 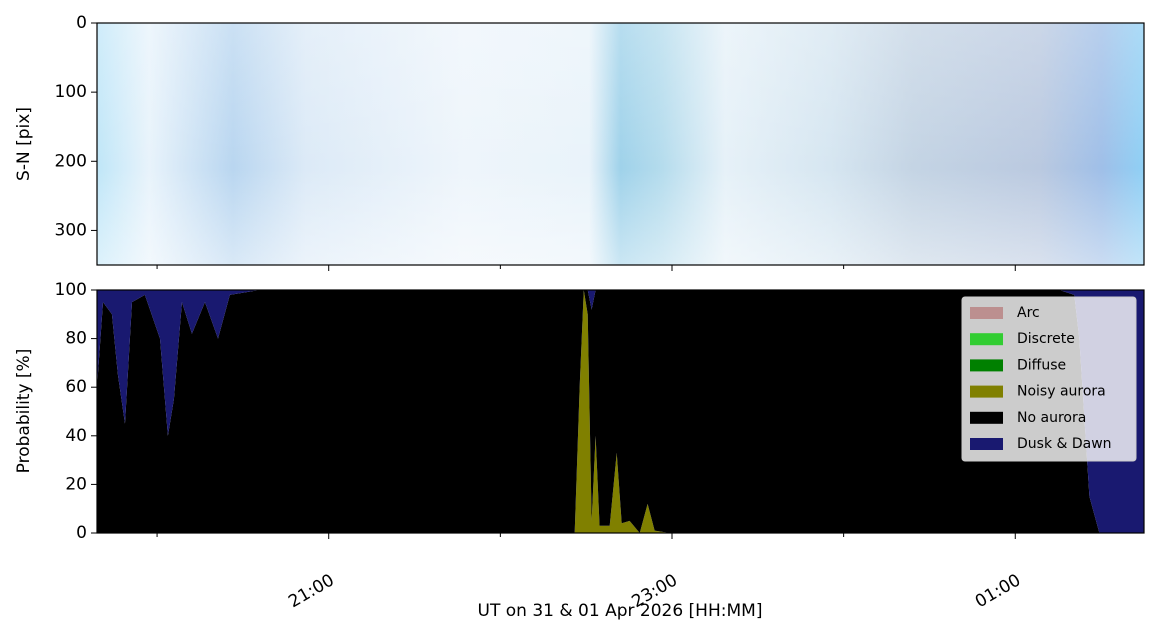 What do you see at coordinates (71, 161) in the screenshot?
I see `y-tick-label: 200` at bounding box center [71, 161].